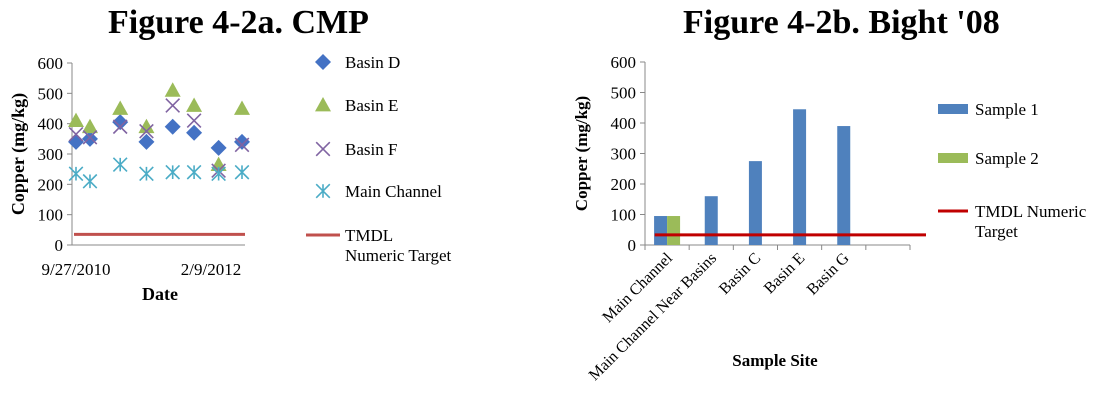 The height and width of the screenshot is (407, 1105). I want to click on legend-label: Sample 1, so click(1007, 109).